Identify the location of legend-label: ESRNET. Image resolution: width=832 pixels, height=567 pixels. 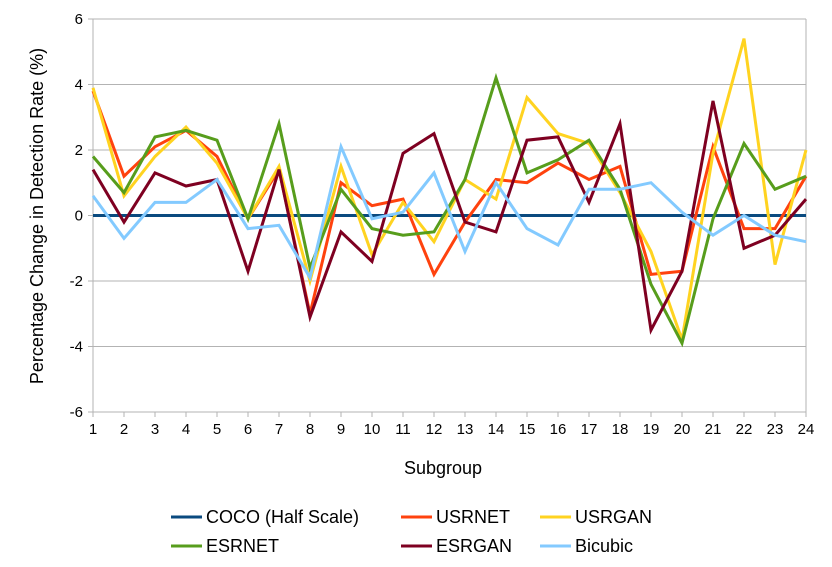
(242, 546).